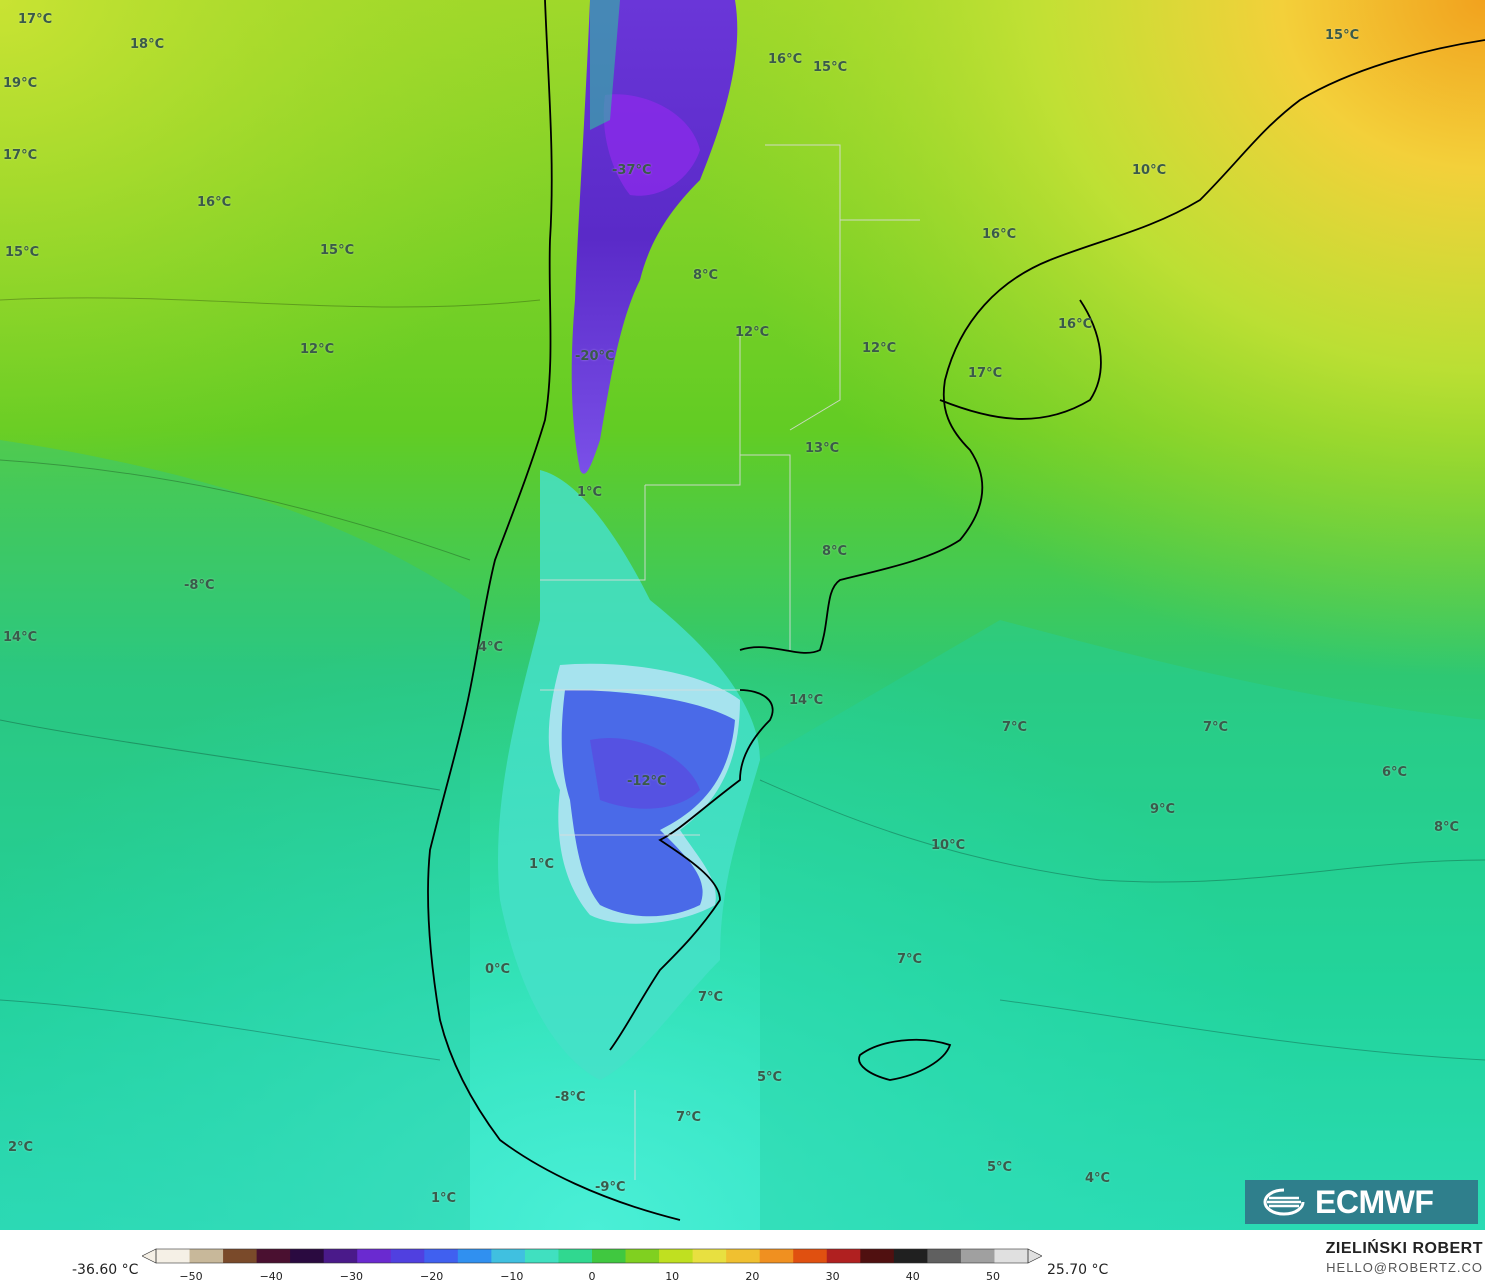  What do you see at coordinates (149, 1256) in the screenshot?
I see `colorbar-min-arrow` at bounding box center [149, 1256].